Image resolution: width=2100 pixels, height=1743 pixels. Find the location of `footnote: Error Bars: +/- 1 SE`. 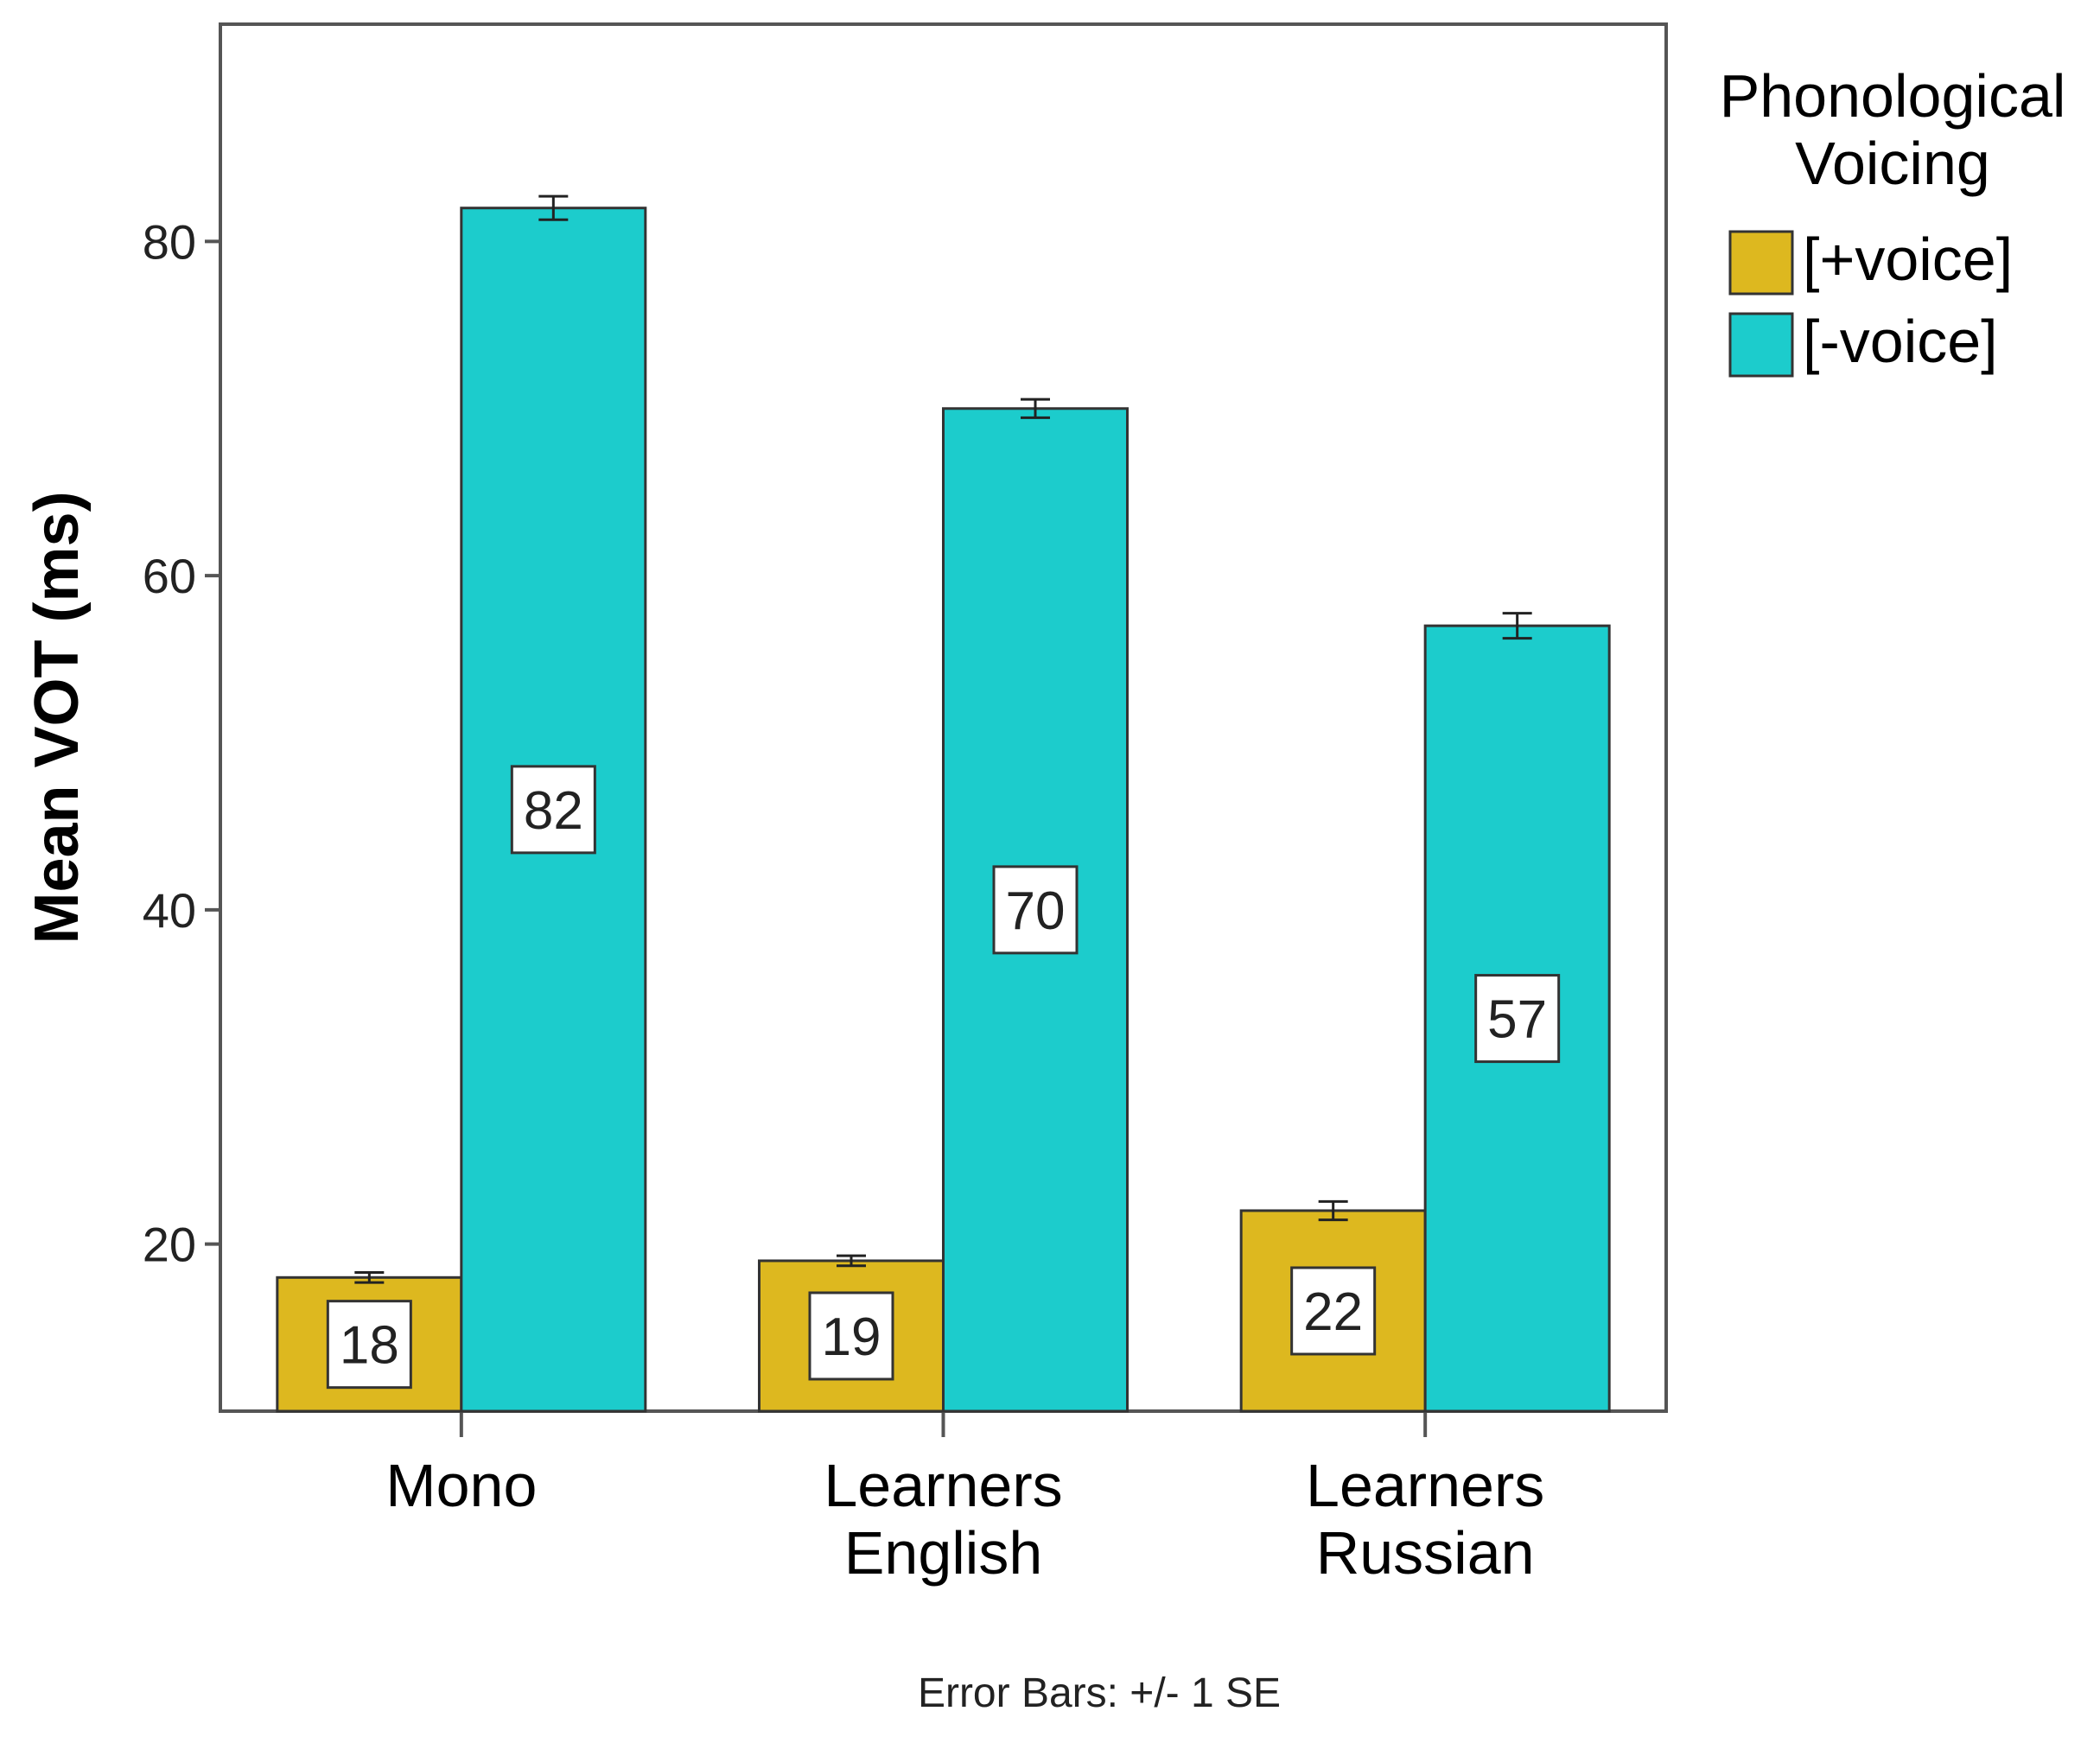

footnote: Error Bars: +/- 1 SE is located at coordinates (1099, 1693).